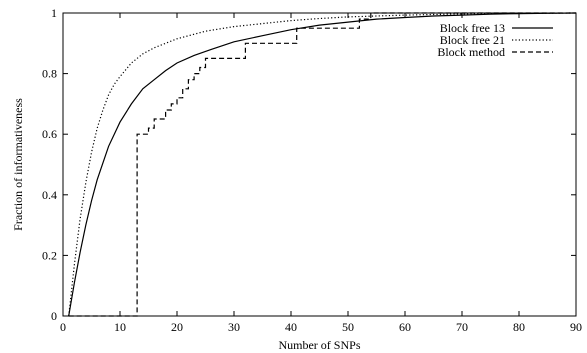  What do you see at coordinates (348, 327) in the screenshot?
I see `x-tick-label: 50` at bounding box center [348, 327].